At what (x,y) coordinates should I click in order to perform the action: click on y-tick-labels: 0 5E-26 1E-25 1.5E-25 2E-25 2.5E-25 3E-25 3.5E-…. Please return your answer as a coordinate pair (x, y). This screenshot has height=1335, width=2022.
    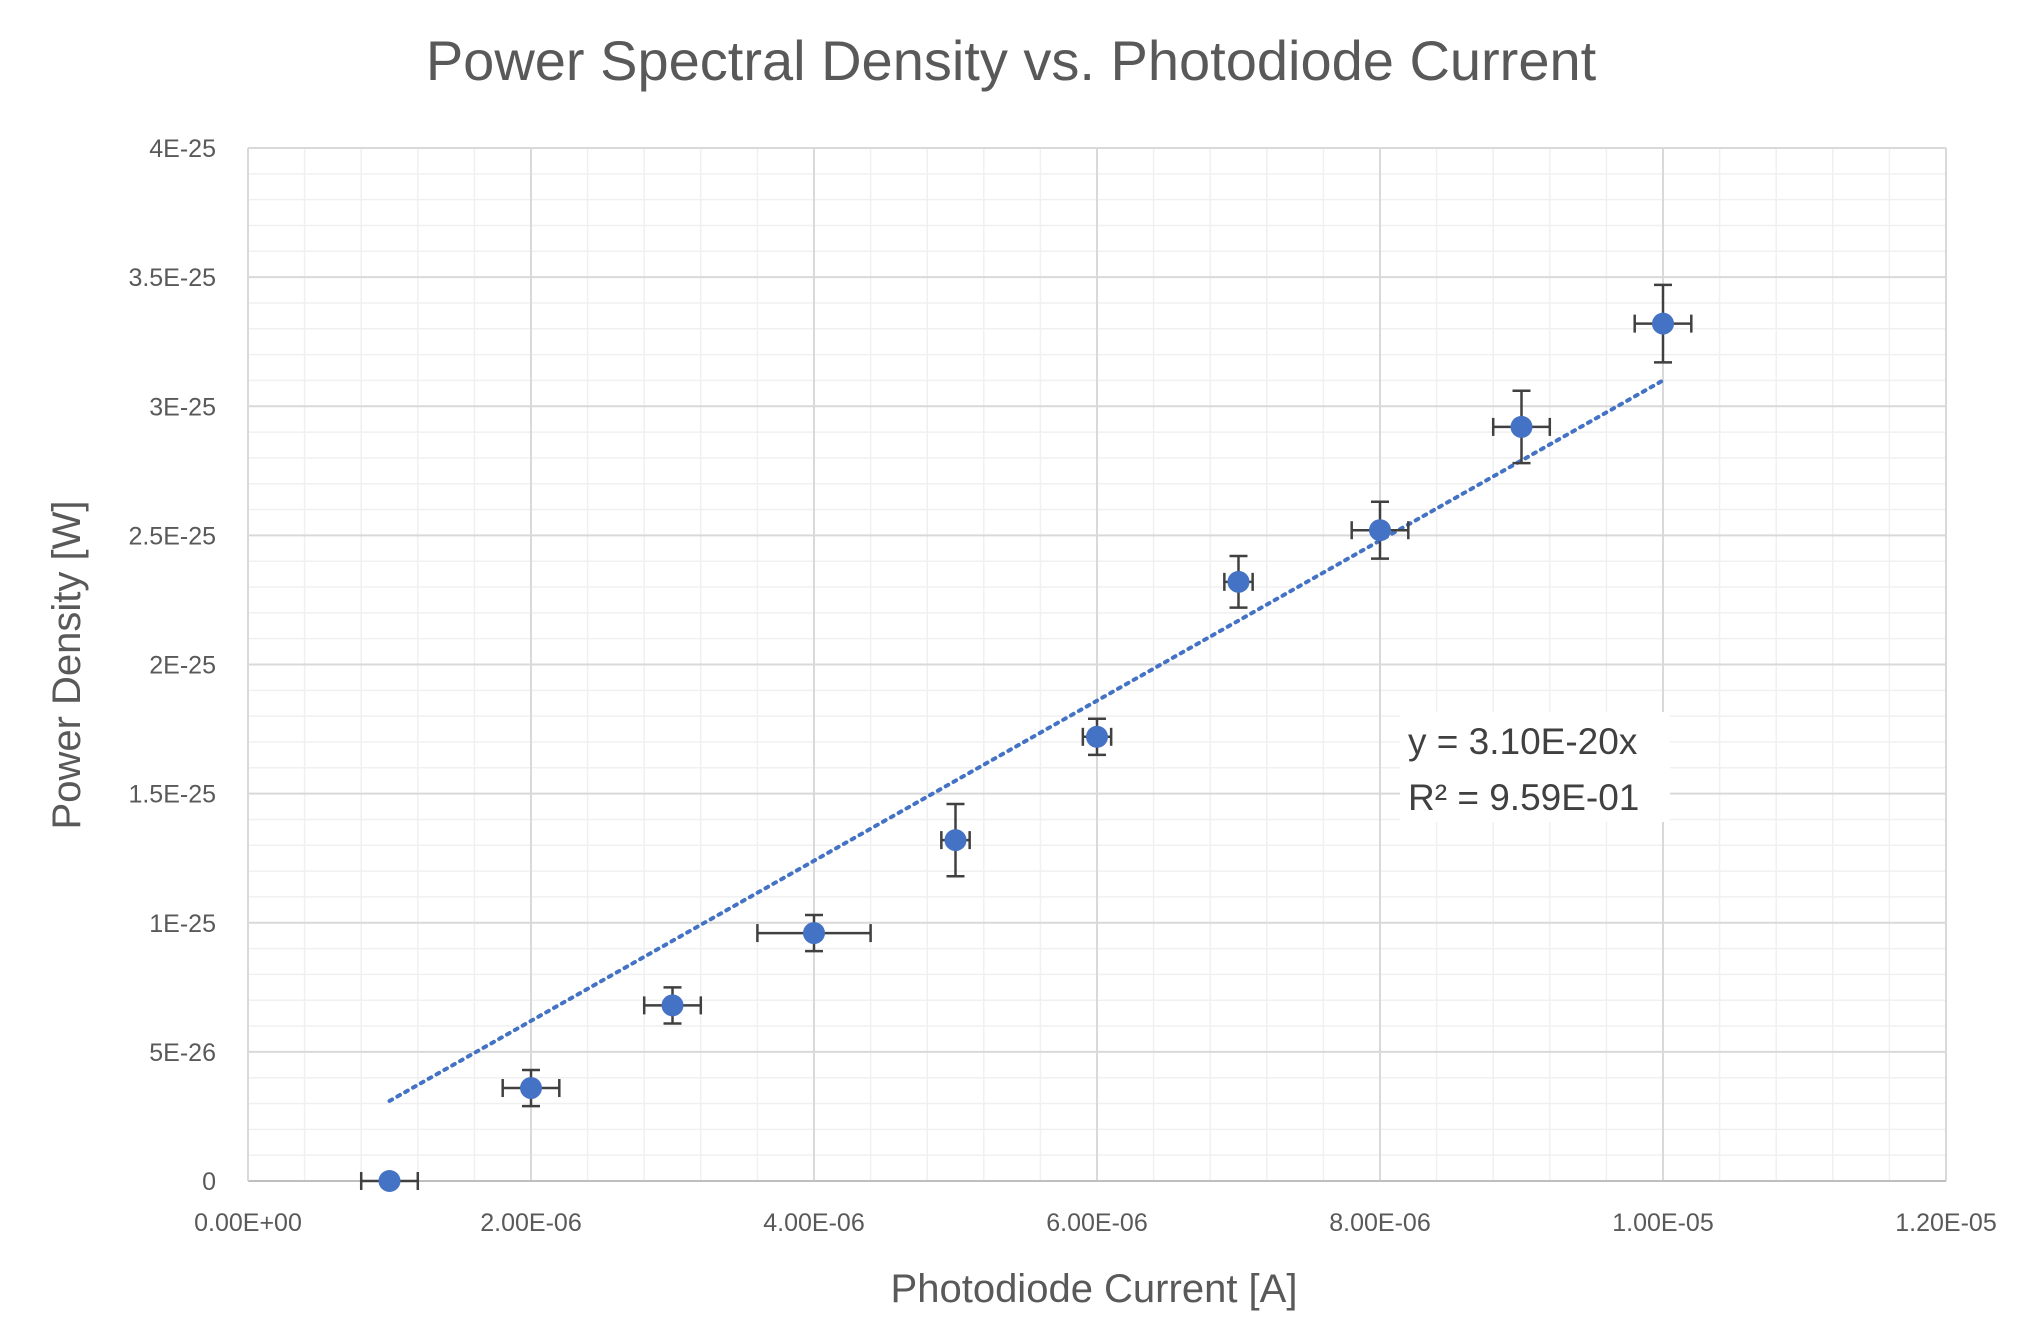
    Looking at the image, I should click on (172, 665).